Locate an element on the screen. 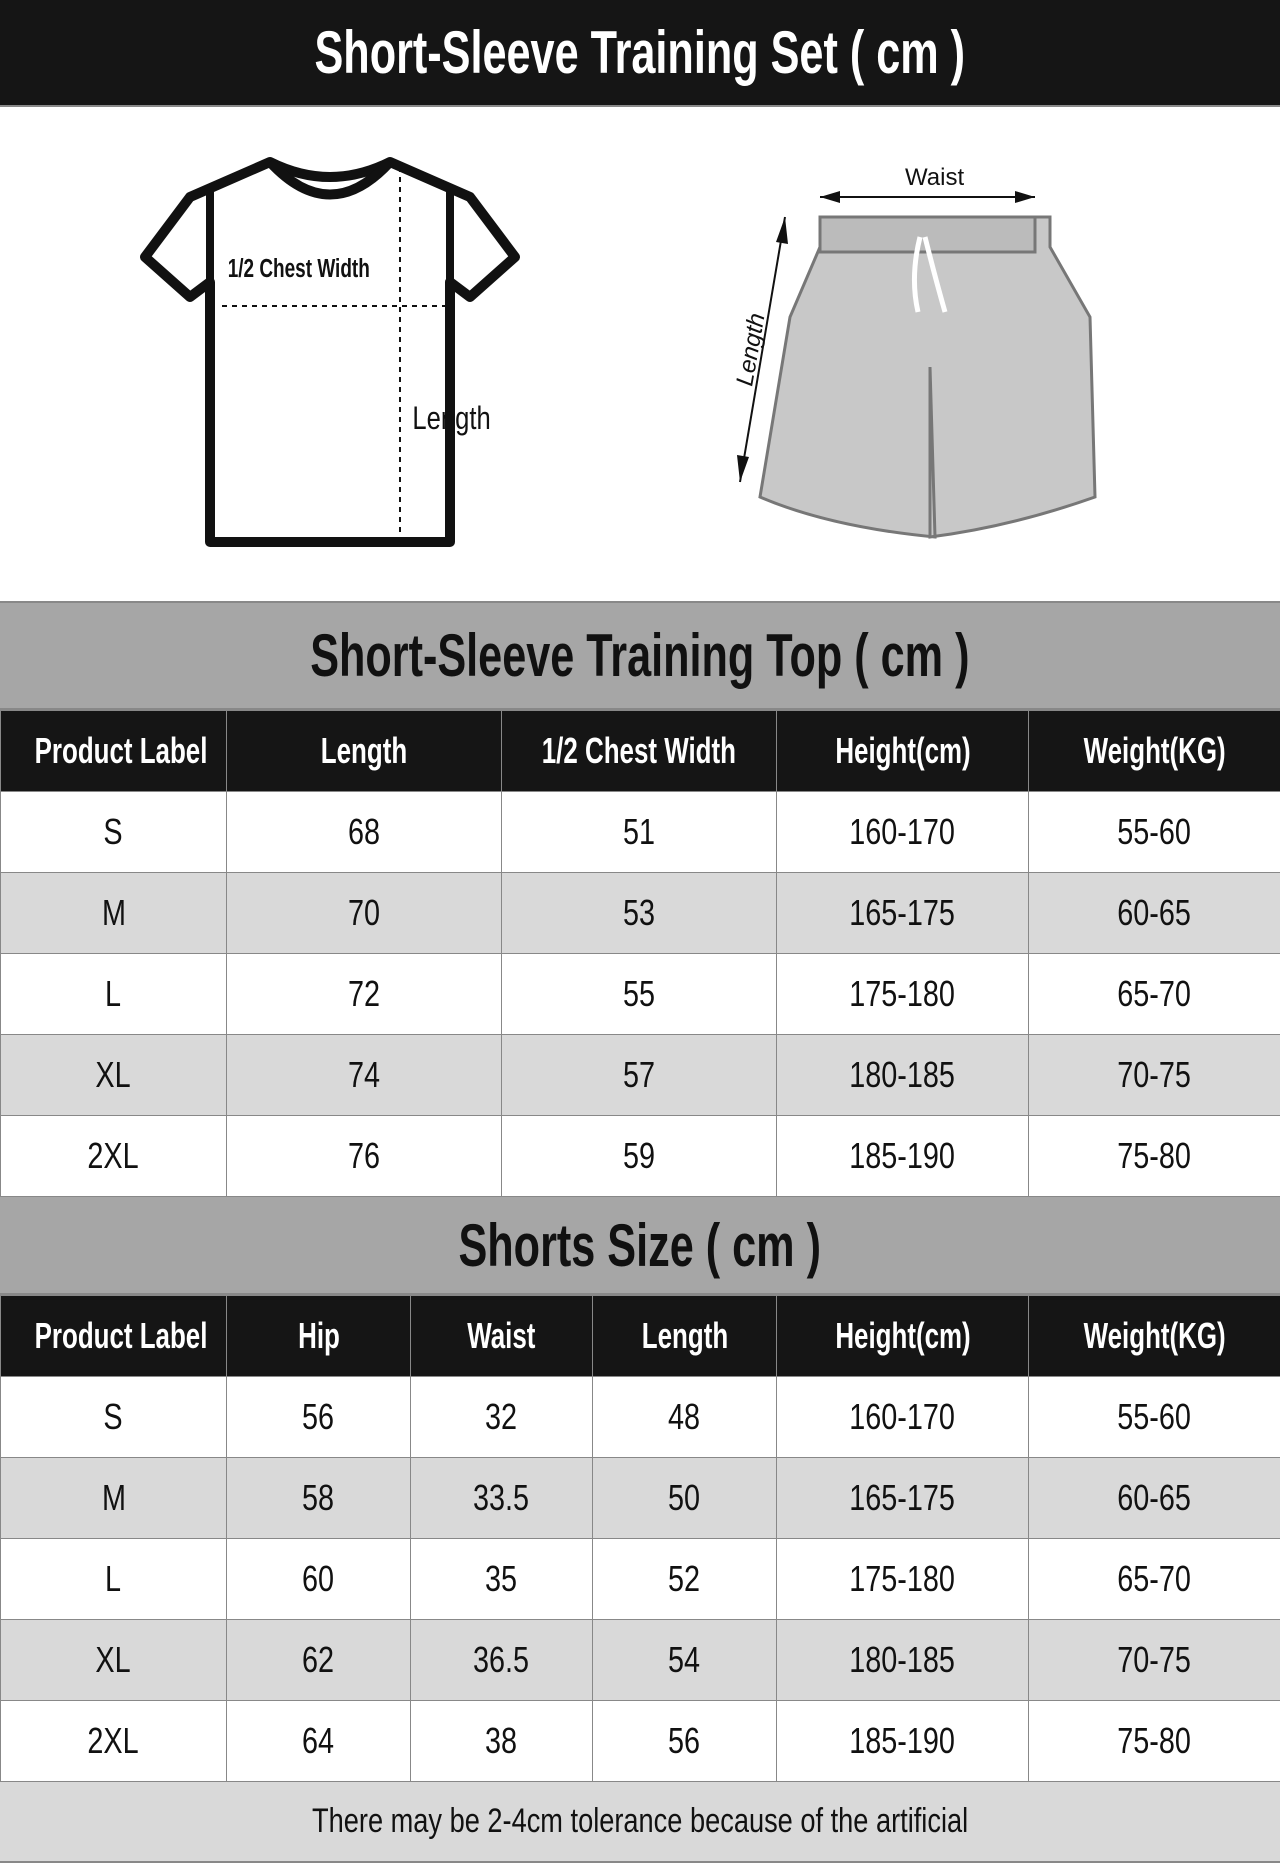  header-label: Product Label is located at coordinates (121, 1336).